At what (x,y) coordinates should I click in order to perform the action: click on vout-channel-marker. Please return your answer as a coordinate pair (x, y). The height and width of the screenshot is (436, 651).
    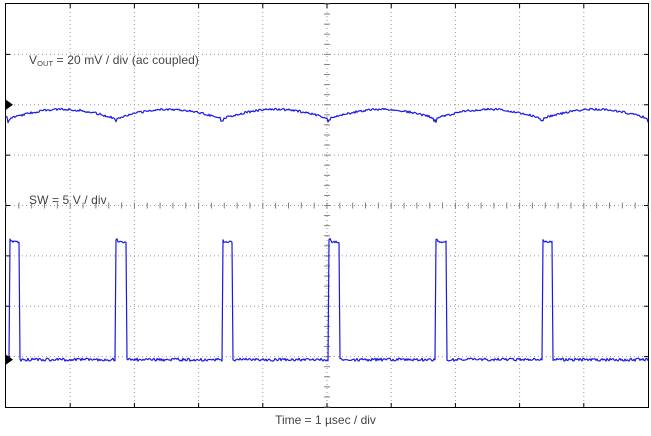
    Looking at the image, I should click on (9, 104).